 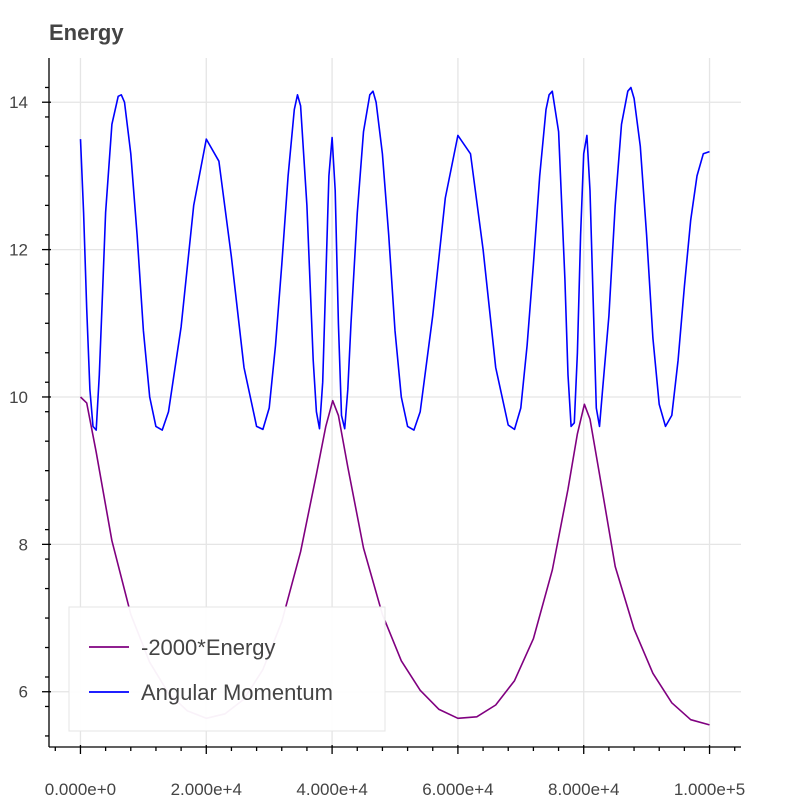 I want to click on legend-label-1: -2000*Energy, so click(x=208, y=647).